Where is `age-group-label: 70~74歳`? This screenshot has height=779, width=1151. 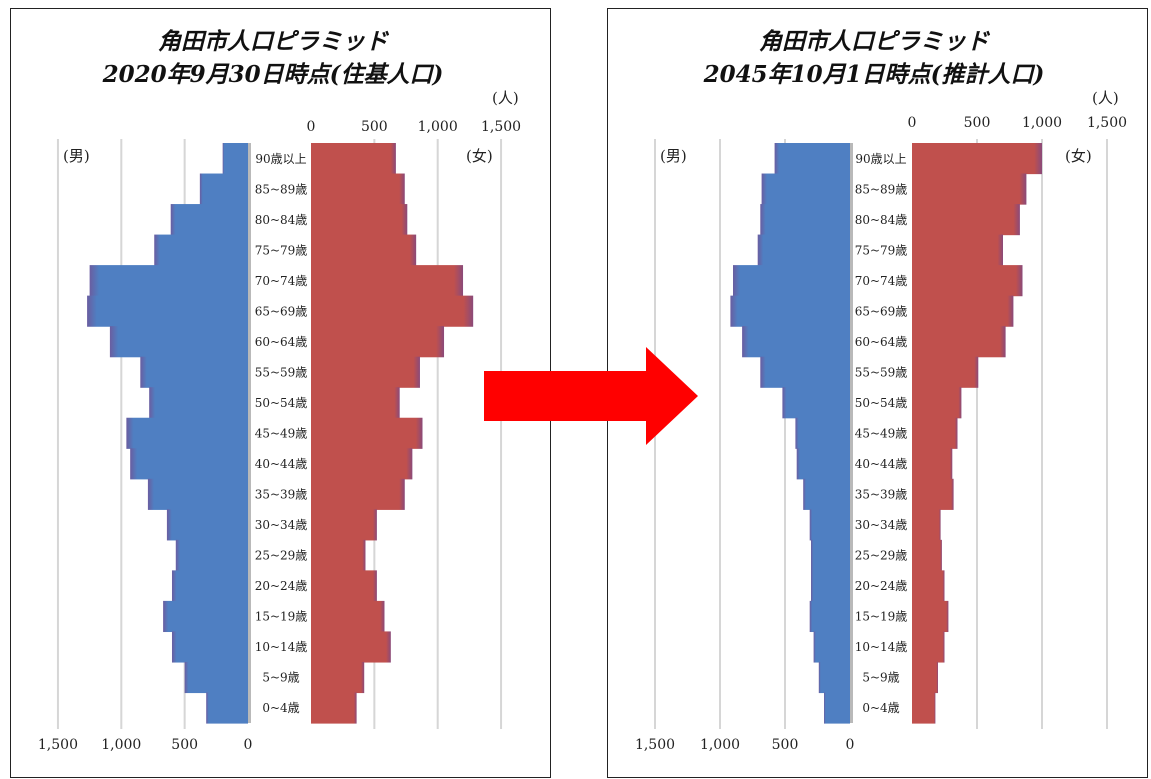
age-group-label: 70~74歳 is located at coordinates (281, 281).